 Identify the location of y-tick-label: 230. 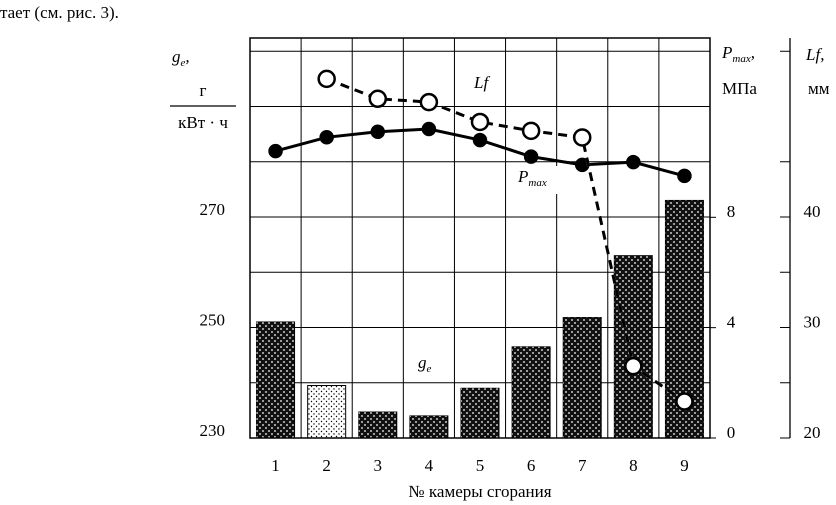
(213, 430).